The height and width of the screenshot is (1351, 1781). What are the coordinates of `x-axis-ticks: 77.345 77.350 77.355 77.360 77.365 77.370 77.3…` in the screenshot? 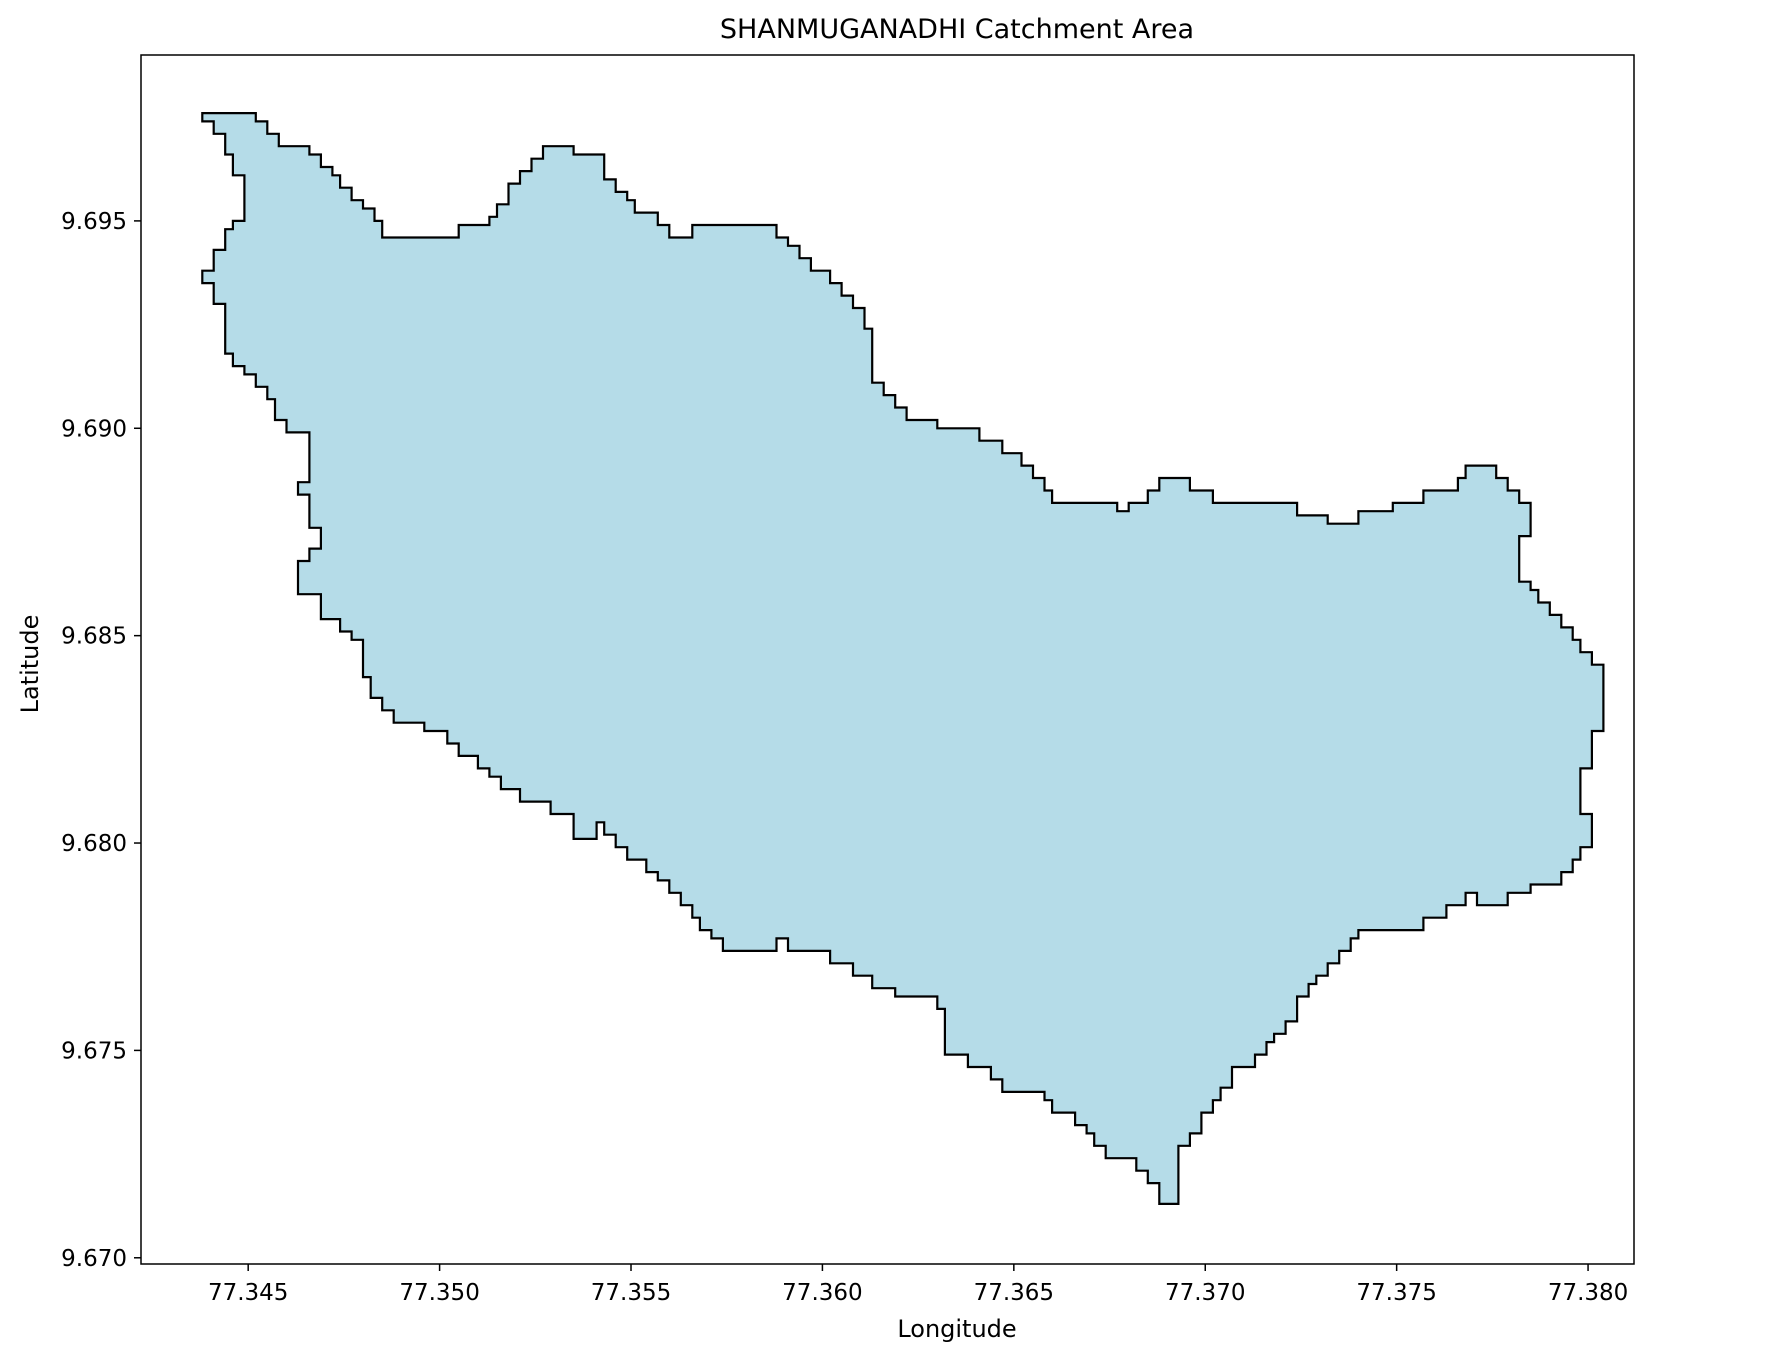 It's located at (918, 1285).